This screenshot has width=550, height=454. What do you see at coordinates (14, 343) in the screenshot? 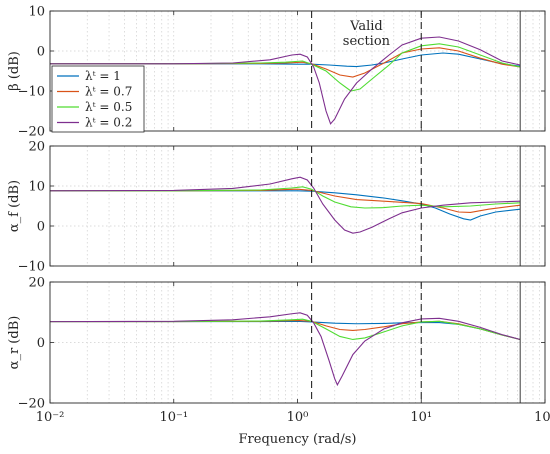
I see `y-axis-label: α_r (dB)` at bounding box center [14, 343].